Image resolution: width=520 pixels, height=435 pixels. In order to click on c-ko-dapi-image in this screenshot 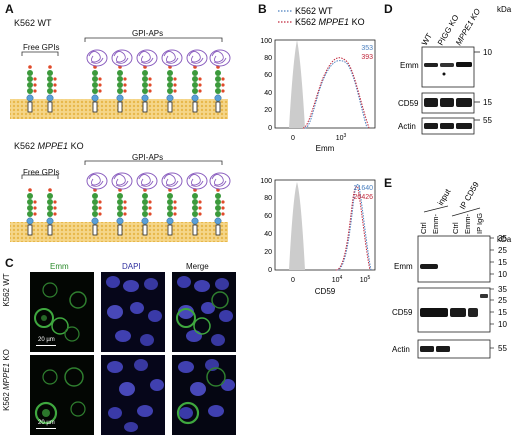, I will do `click(133, 395)`.